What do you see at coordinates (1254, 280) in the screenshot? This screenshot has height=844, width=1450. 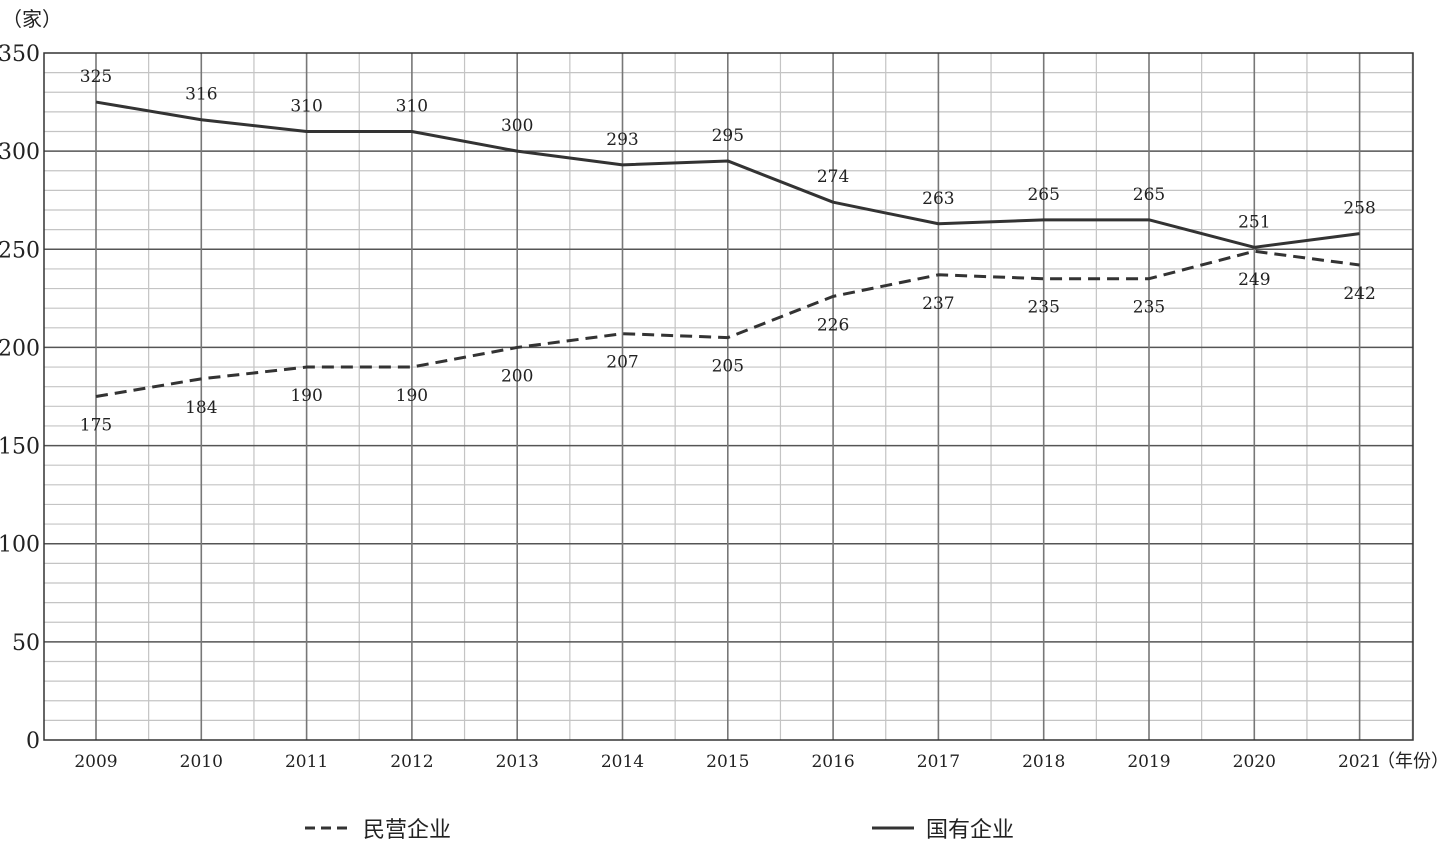 I see `private-data-label: 249` at bounding box center [1254, 280].